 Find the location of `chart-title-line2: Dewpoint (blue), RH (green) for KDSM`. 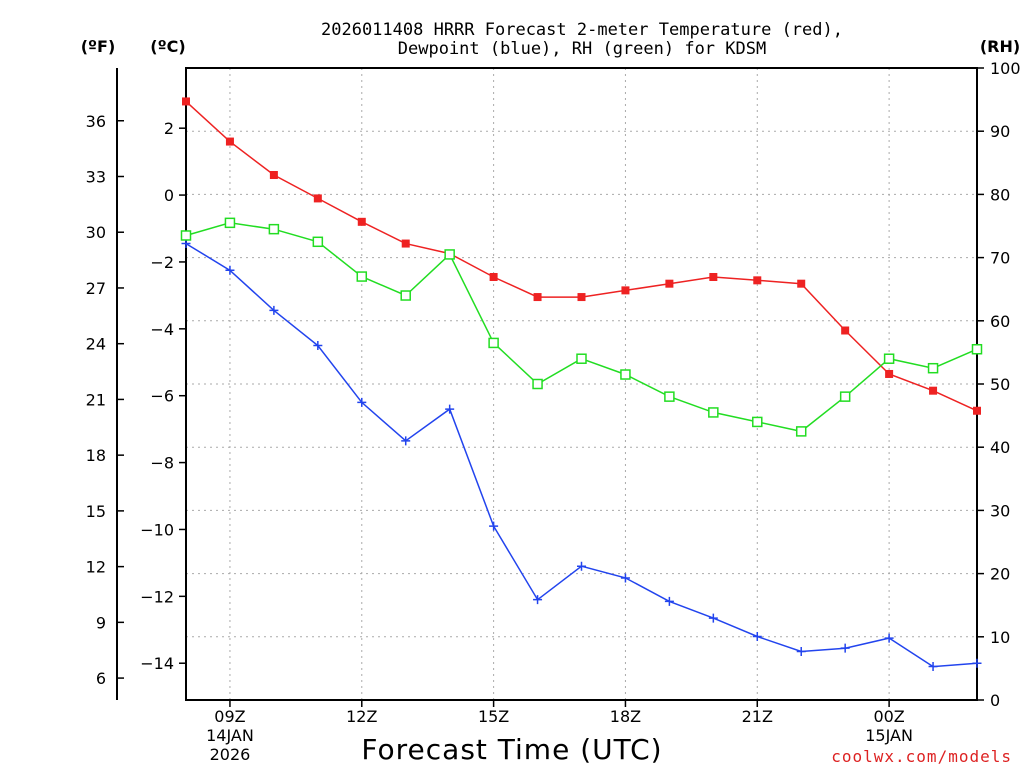

chart-title-line2: Dewpoint (blue), RH (green) for KDSM is located at coordinates (582, 49).